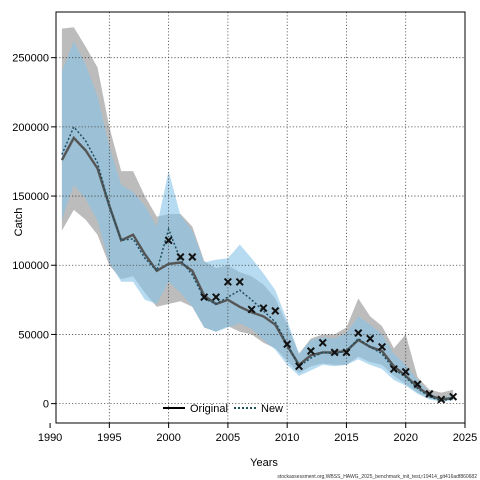  What do you see at coordinates (272, 409) in the screenshot?
I see `legend-label-new: New` at bounding box center [272, 409].